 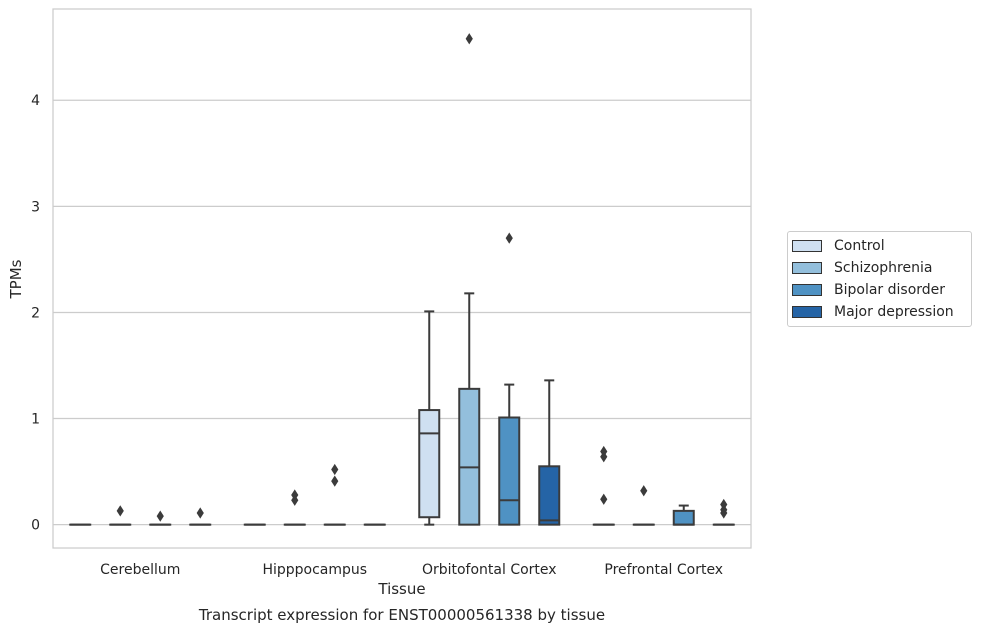 I want to click on box-orbitofontal-cortex-control, so click(x=429, y=418).